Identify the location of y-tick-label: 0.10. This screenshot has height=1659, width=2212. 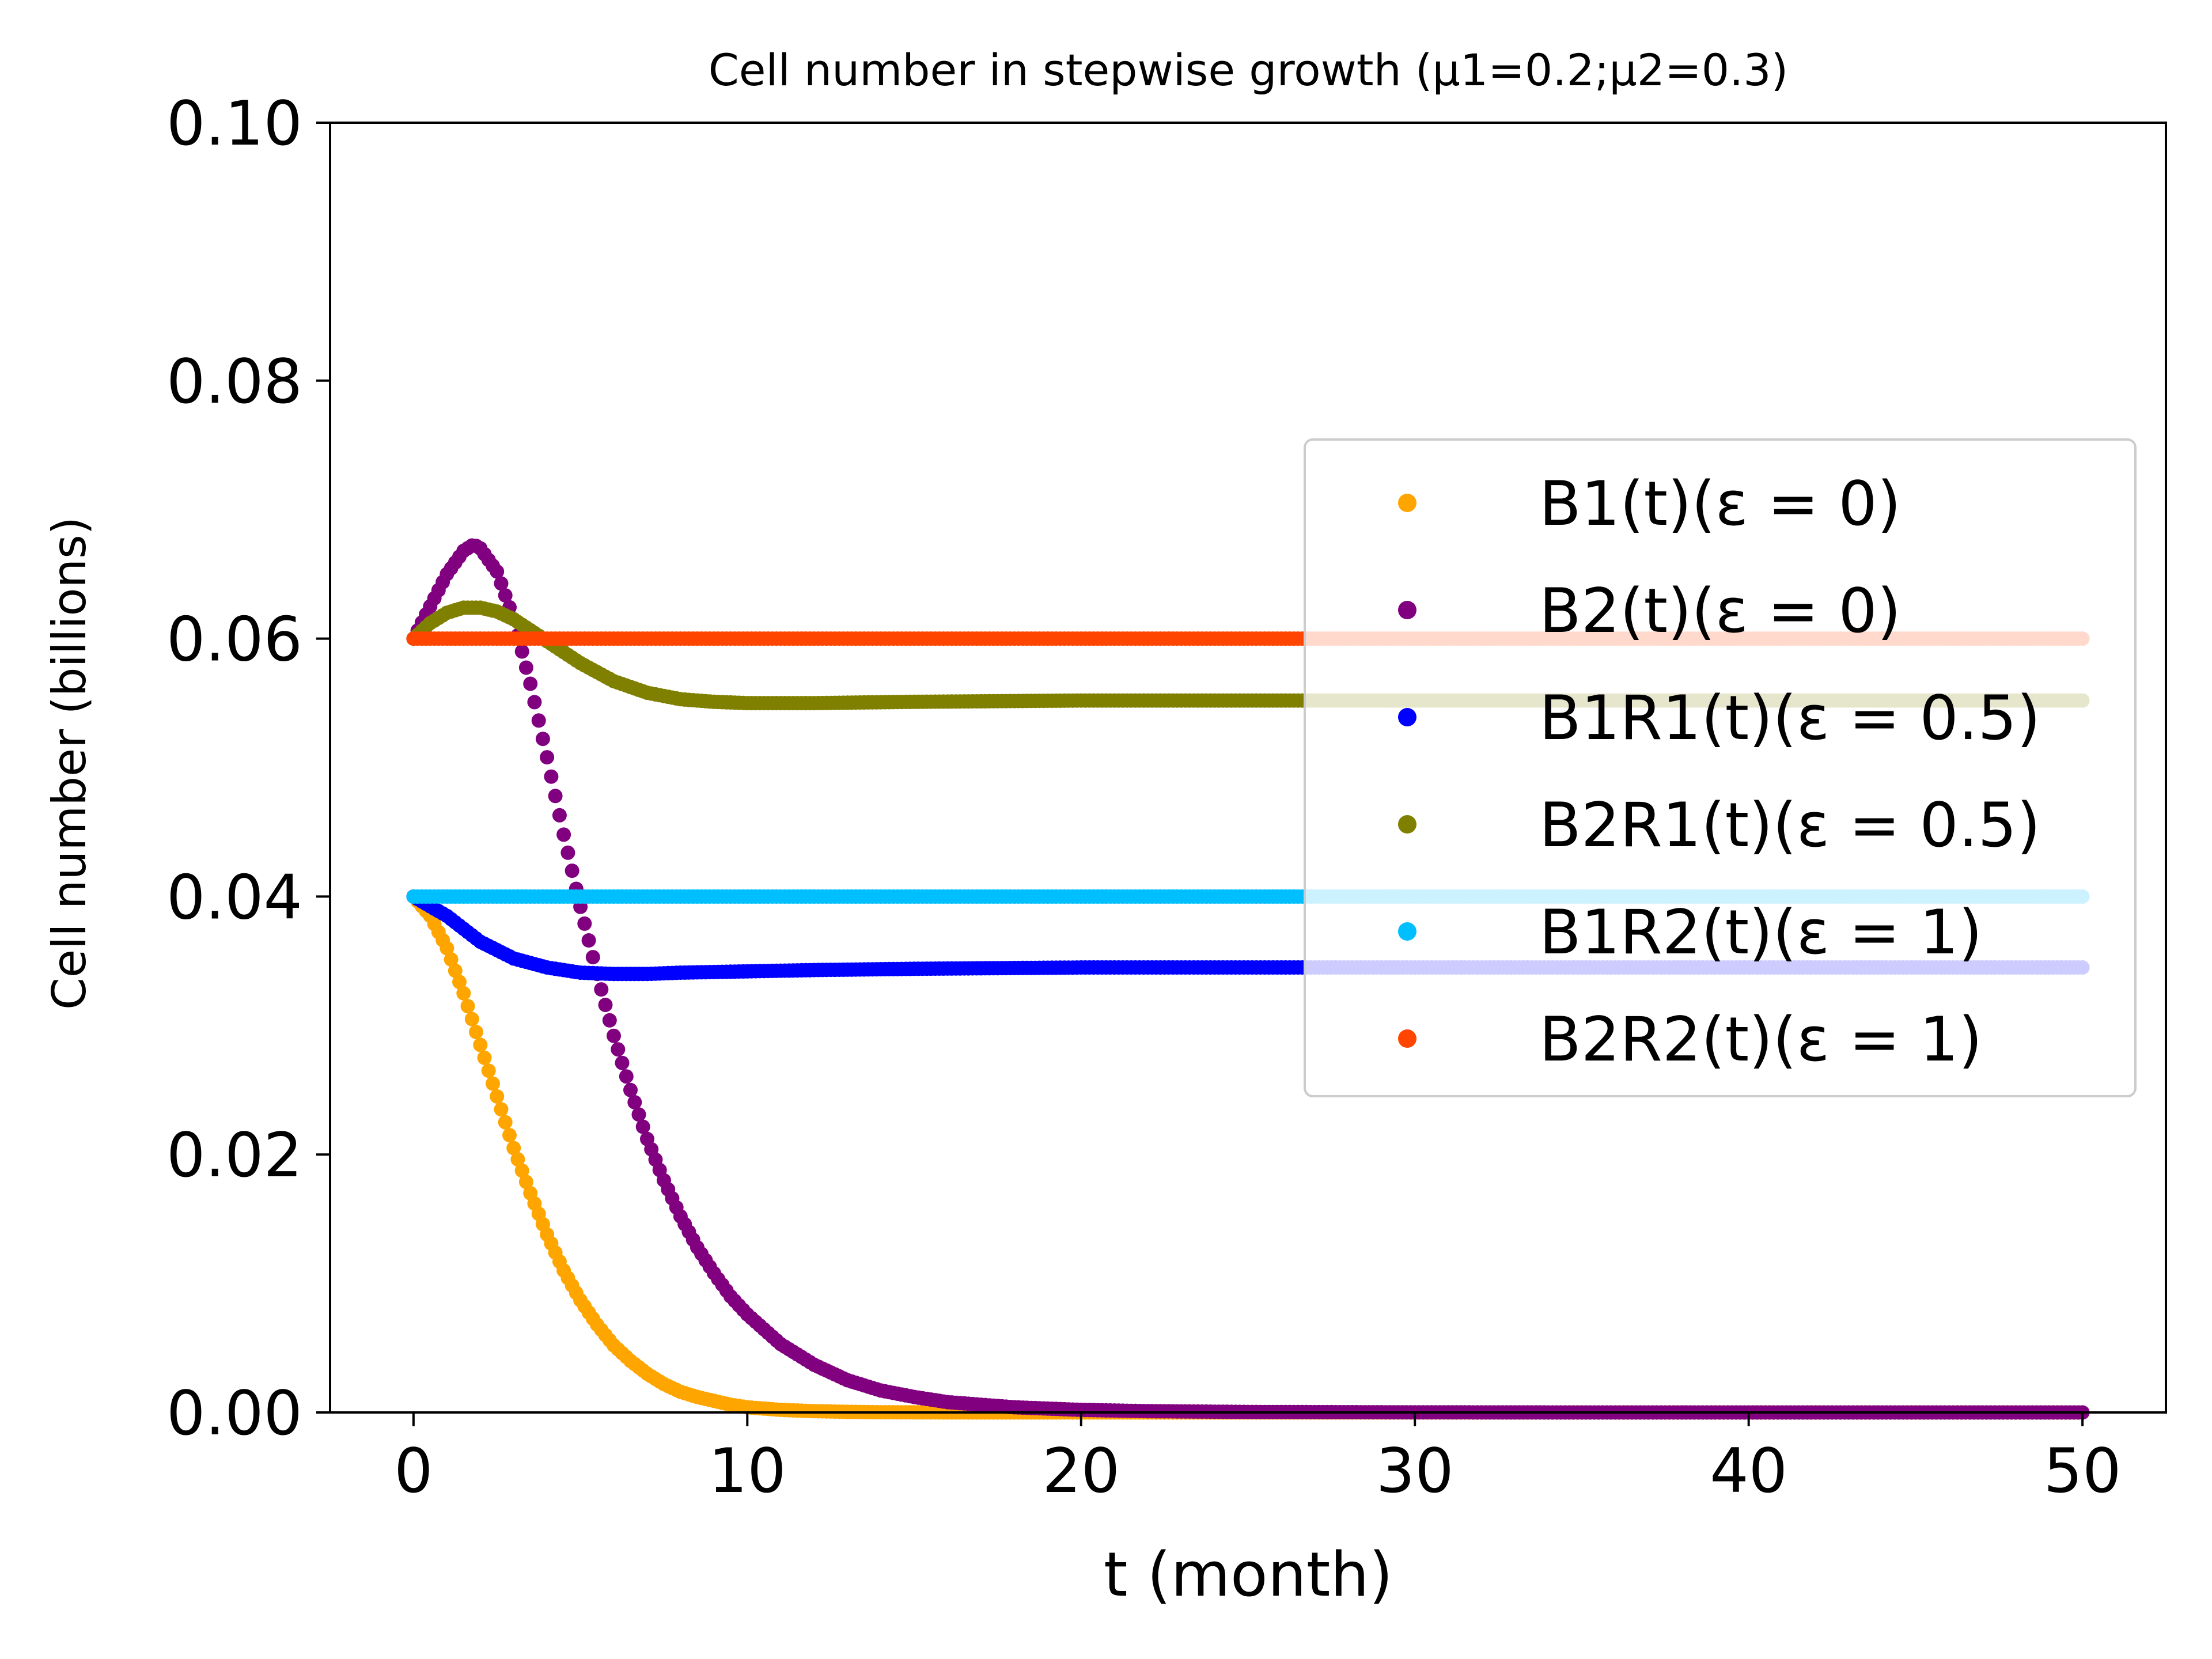
(234, 123).